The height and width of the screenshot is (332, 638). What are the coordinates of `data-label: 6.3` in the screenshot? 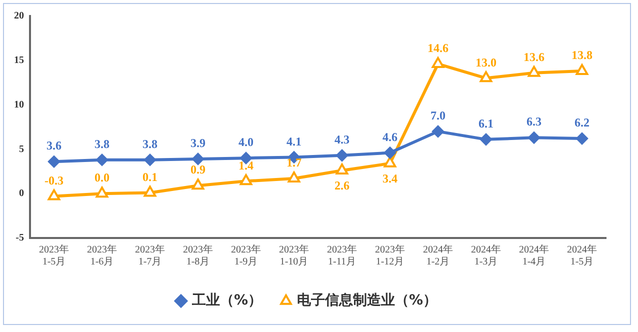 It's located at (534, 121).